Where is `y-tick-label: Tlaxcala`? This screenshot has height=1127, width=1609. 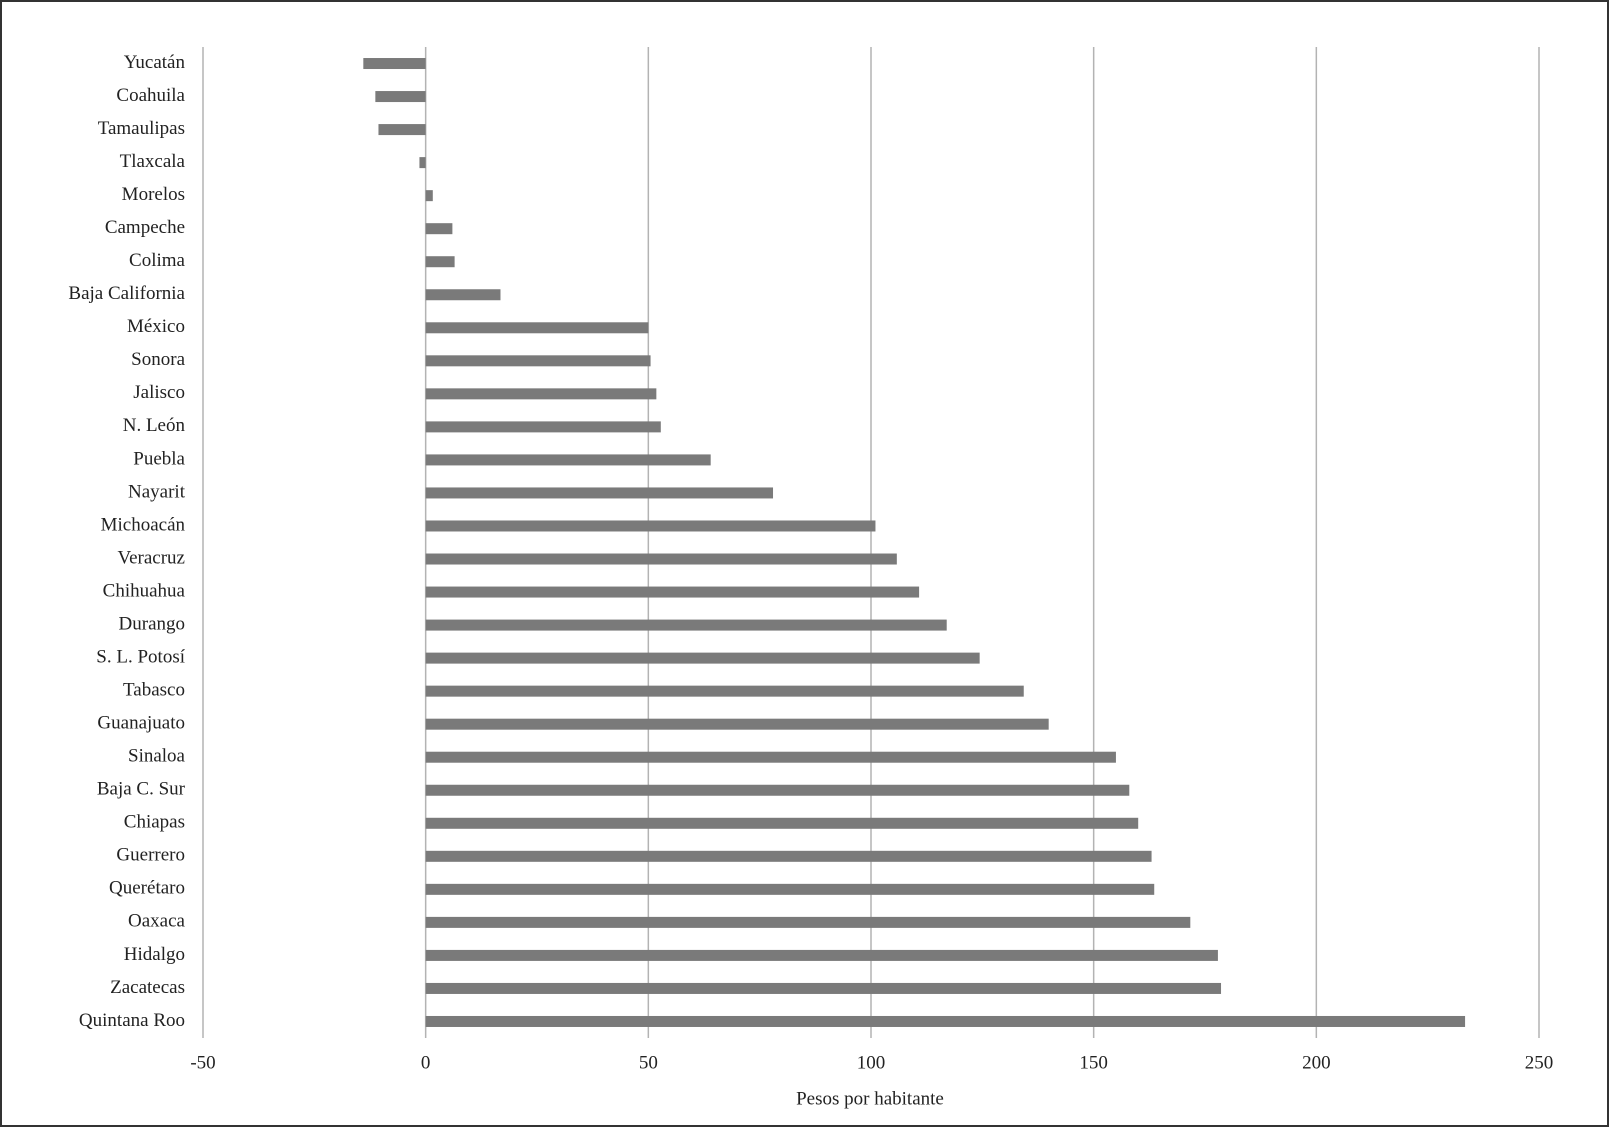
y-tick-label: Tlaxcala is located at coordinates (153, 161).